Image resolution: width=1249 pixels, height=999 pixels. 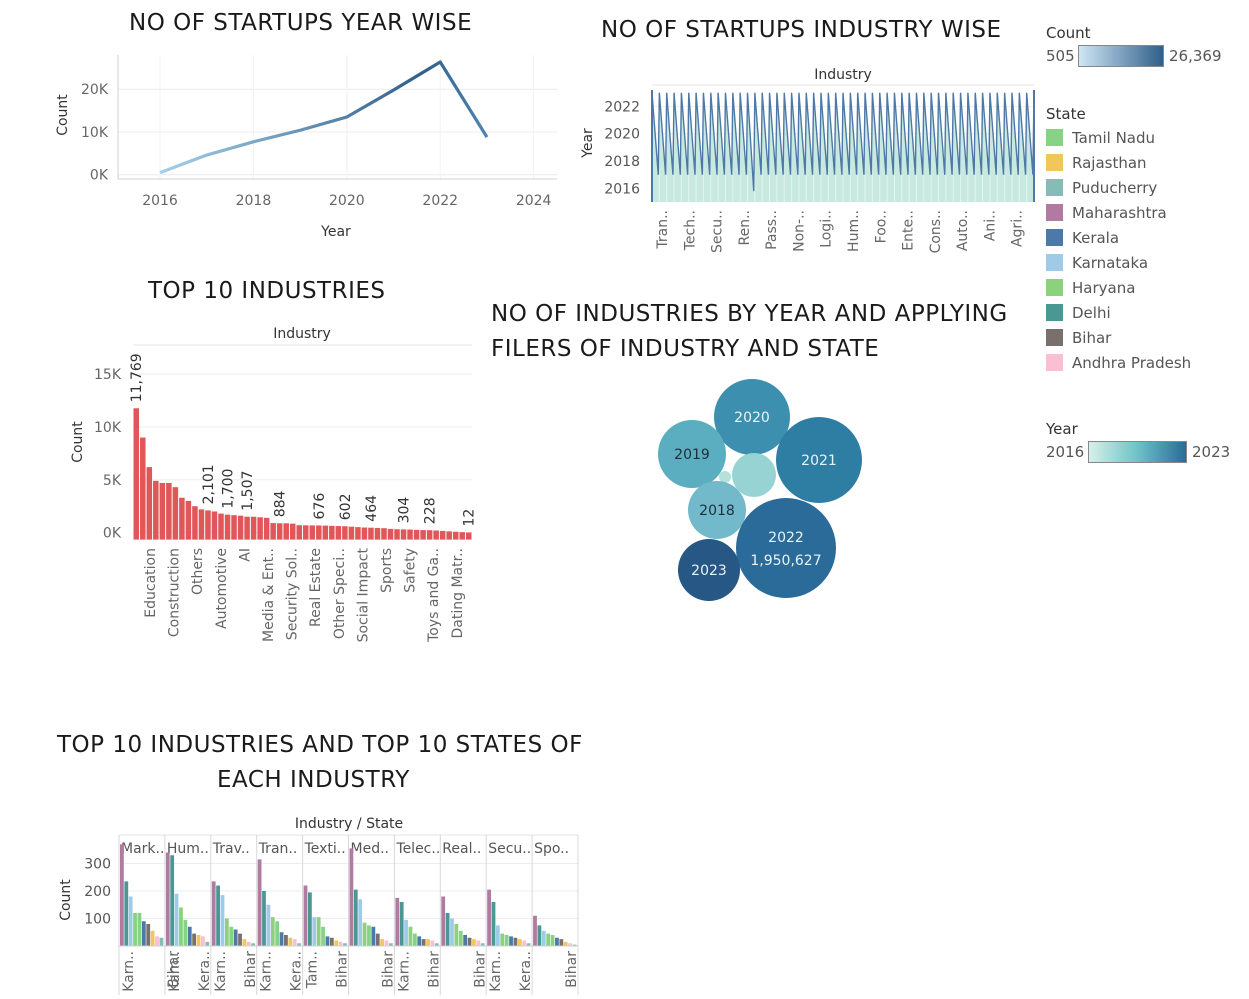 I want to click on group-label: Mark.., so click(x=142, y=849).